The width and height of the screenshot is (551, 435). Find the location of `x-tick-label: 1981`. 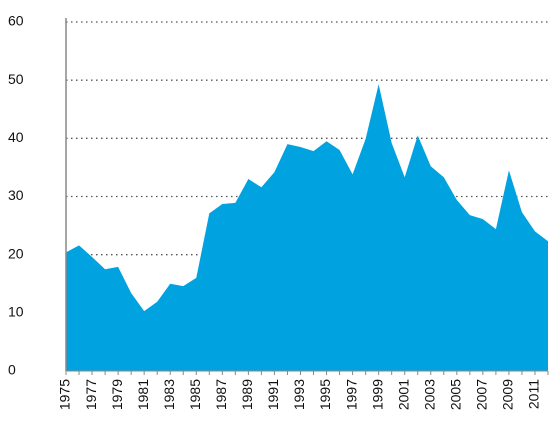

x-tick-label: 1981 is located at coordinates (143, 394).